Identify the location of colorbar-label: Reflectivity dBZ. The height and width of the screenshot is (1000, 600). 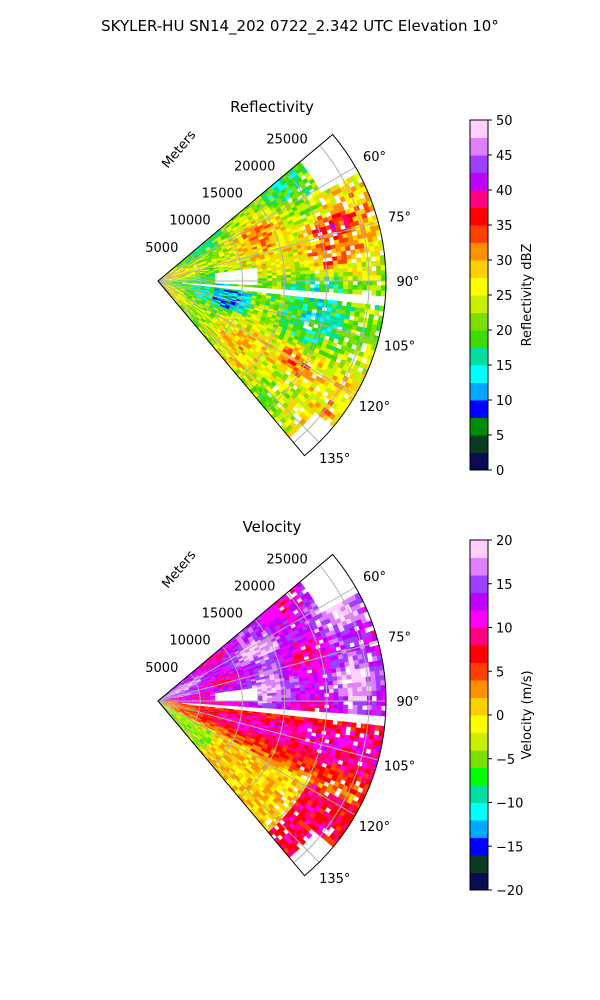
(527, 295).